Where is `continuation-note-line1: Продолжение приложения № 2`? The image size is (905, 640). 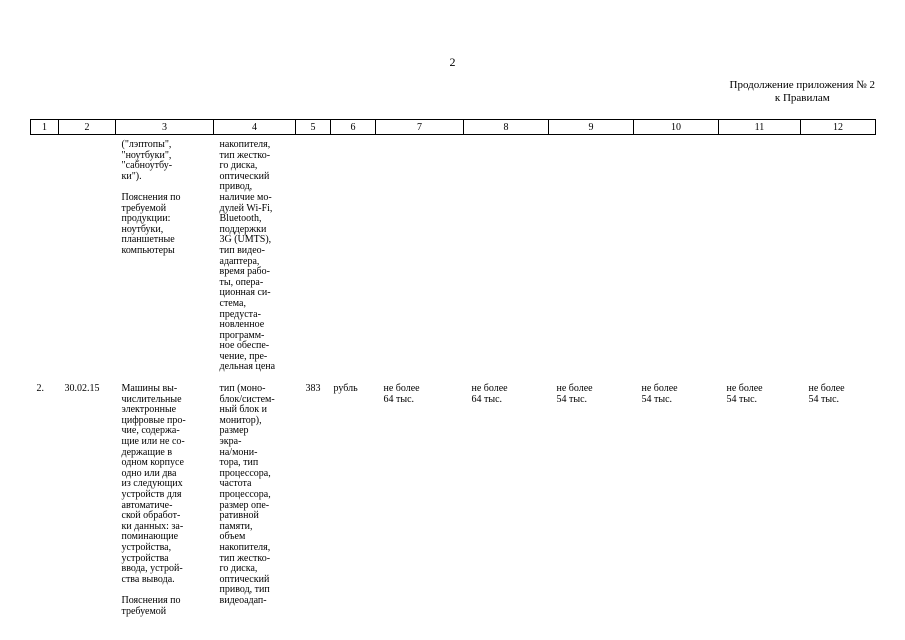 continuation-note-line1: Продолжение приложения № 2 is located at coordinates (802, 85).